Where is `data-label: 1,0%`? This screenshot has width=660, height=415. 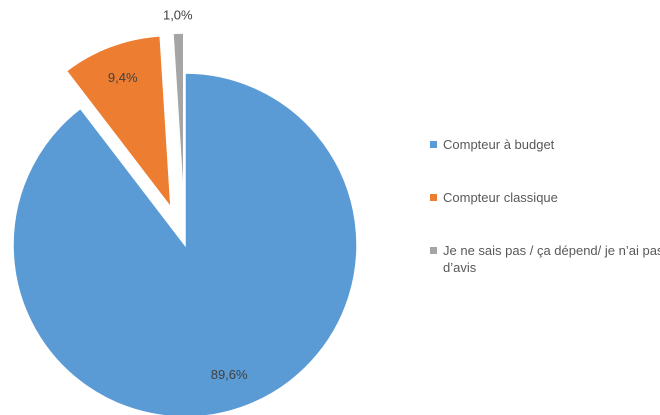 data-label: 1,0% is located at coordinates (178, 14).